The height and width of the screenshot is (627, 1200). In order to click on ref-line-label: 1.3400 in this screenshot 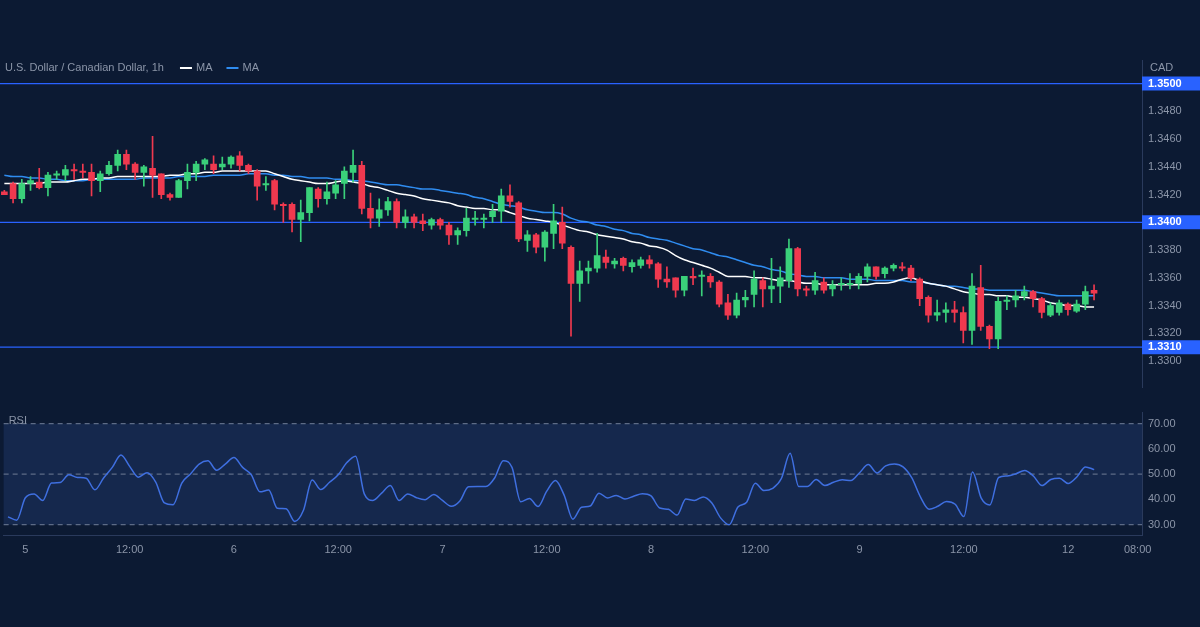, I will do `click(1165, 221)`.